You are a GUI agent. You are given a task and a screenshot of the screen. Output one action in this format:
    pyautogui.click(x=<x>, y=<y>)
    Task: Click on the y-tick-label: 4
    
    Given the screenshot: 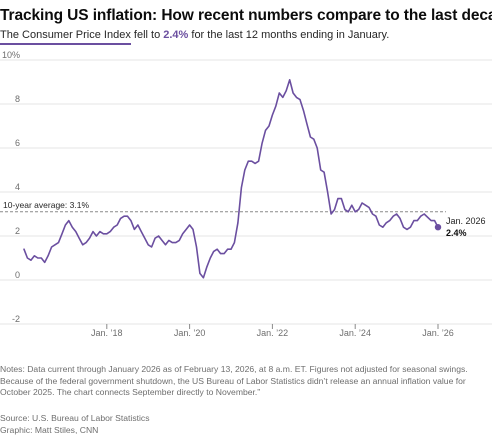 What is the action you would take?
    pyautogui.click(x=17, y=187)
    